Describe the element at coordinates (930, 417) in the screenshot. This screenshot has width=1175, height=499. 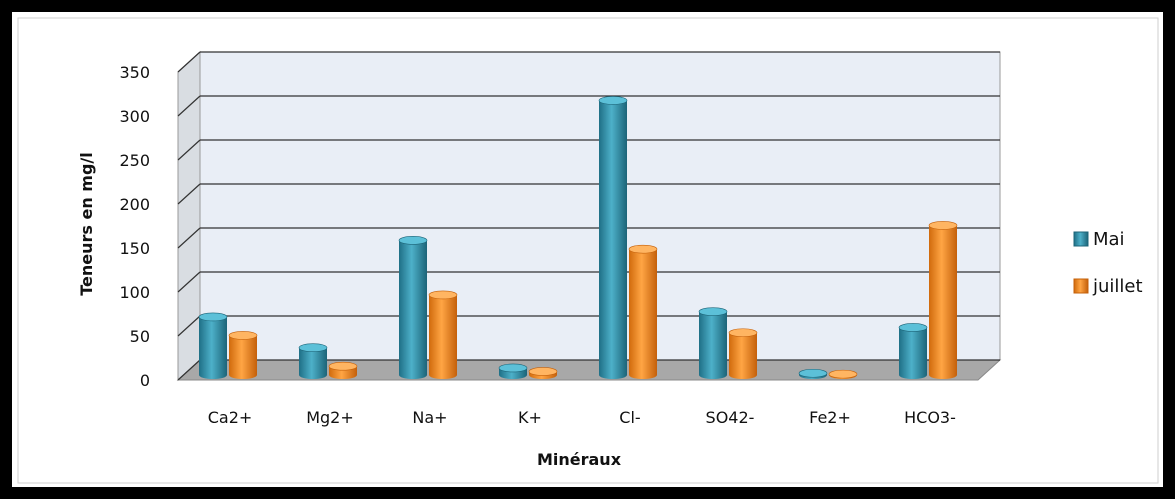
I see `x-tick-label: HCO3-` at that location.